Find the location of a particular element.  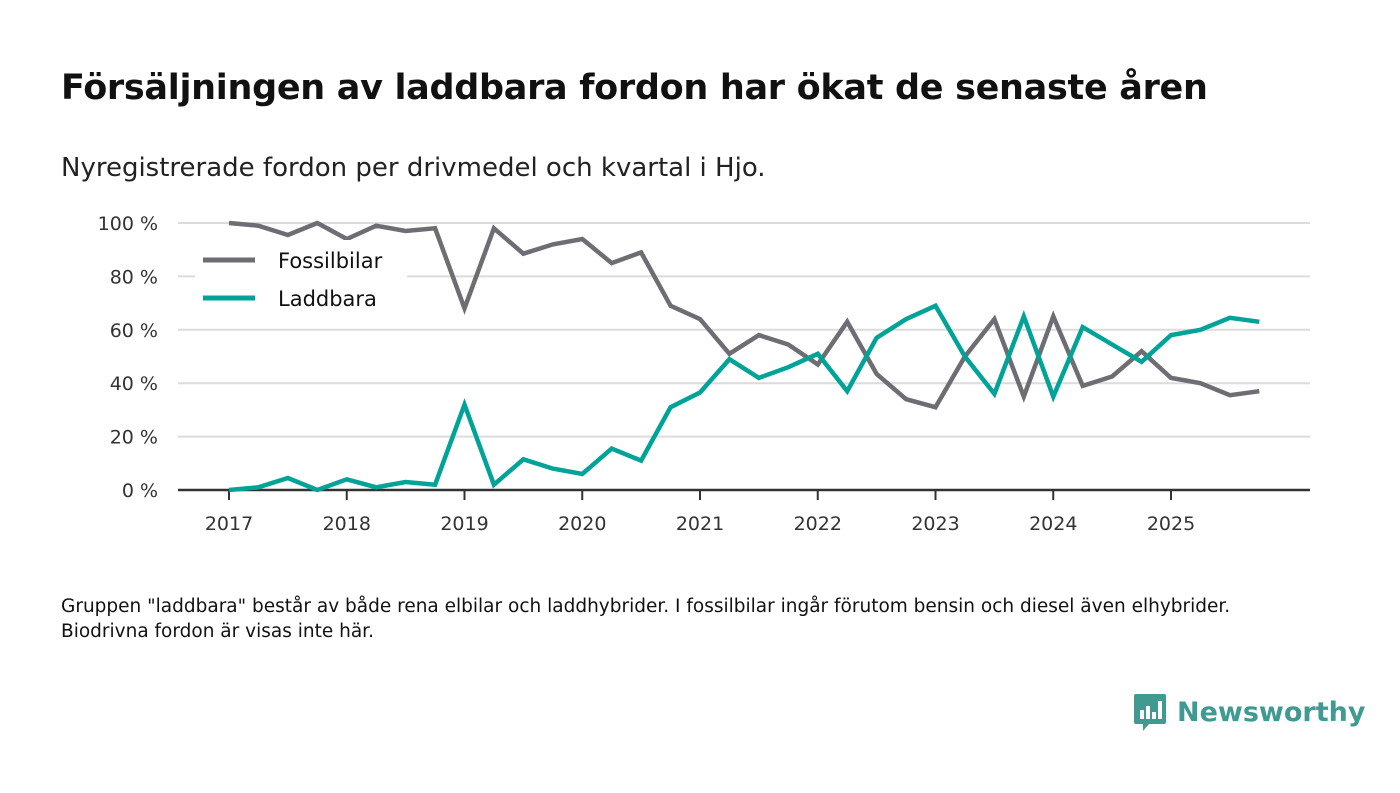

x-tick-label: 2023 is located at coordinates (935, 524).